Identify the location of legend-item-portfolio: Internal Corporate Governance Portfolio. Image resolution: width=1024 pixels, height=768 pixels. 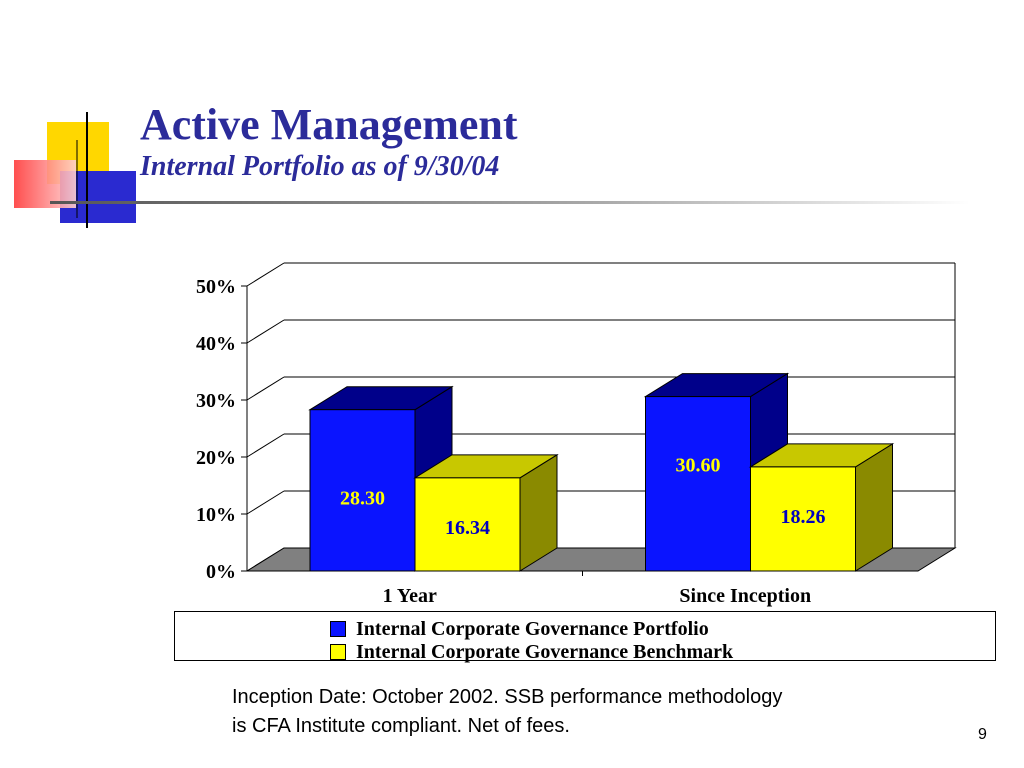
(519, 629).